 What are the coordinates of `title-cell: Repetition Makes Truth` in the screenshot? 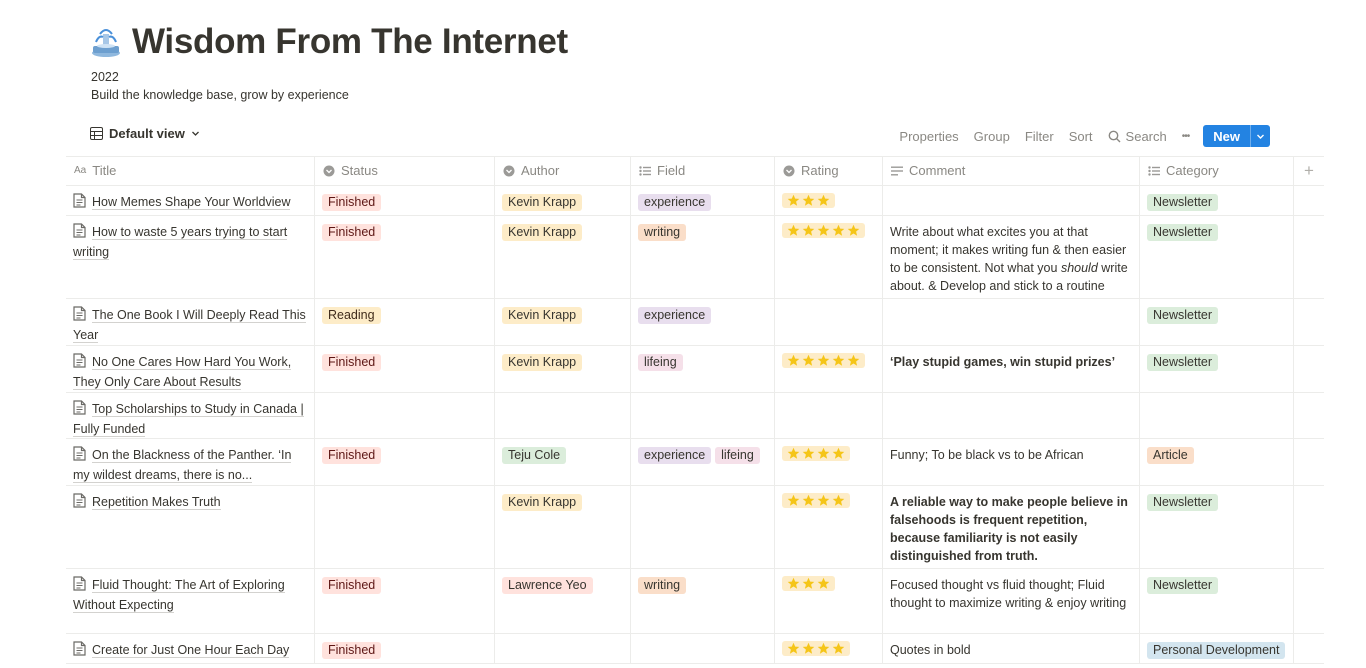 It's located at (190, 527).